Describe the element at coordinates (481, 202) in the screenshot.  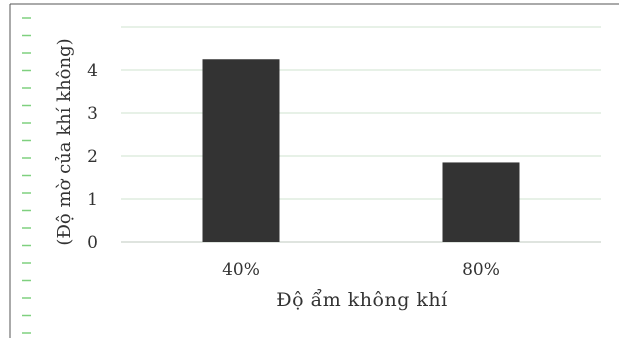
I see `bar-80pct` at that location.